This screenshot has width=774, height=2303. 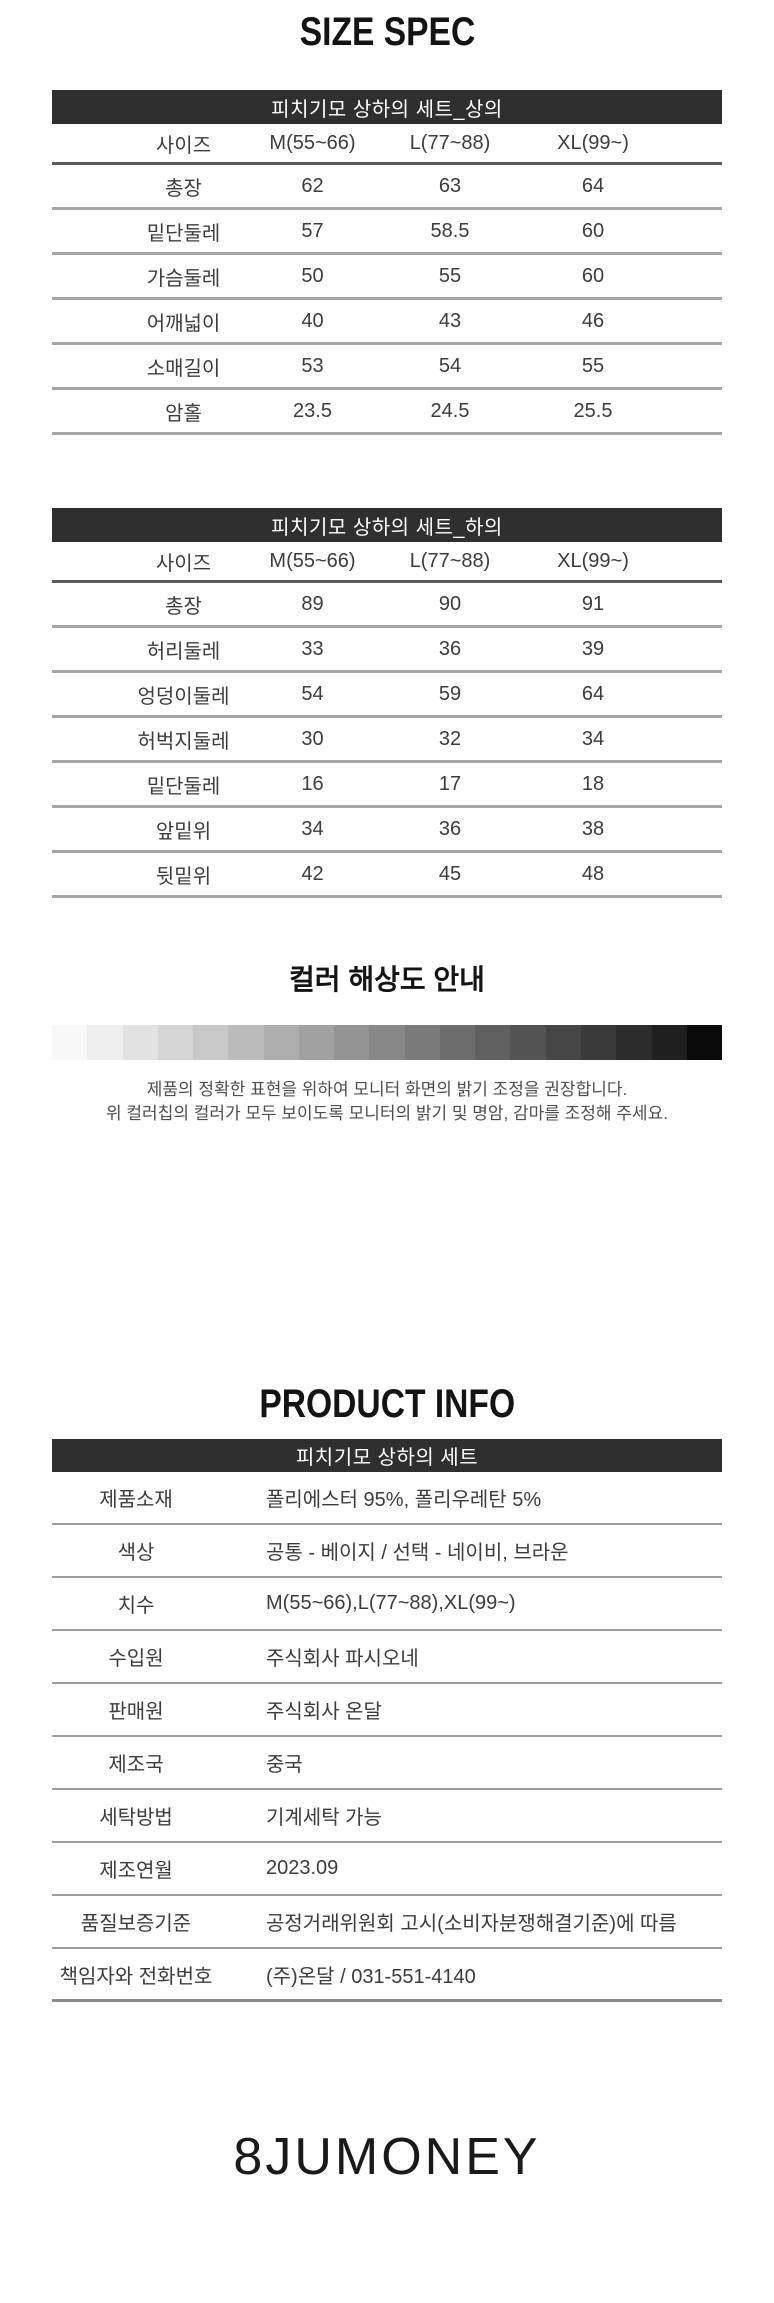 What do you see at coordinates (387, 740) in the screenshot?
I see `table-row: 허벅지둘레 30 32 34` at bounding box center [387, 740].